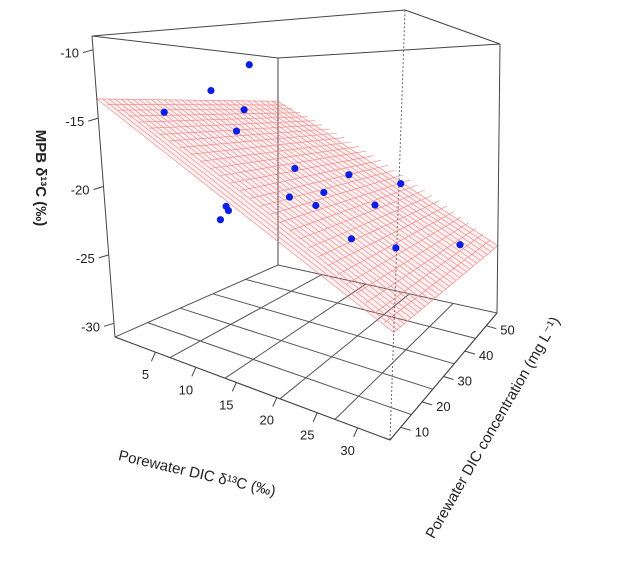  What do you see at coordinates (250, 404) in the screenshot?
I see `x-axis: 5 10 15 20 25 30` at bounding box center [250, 404].